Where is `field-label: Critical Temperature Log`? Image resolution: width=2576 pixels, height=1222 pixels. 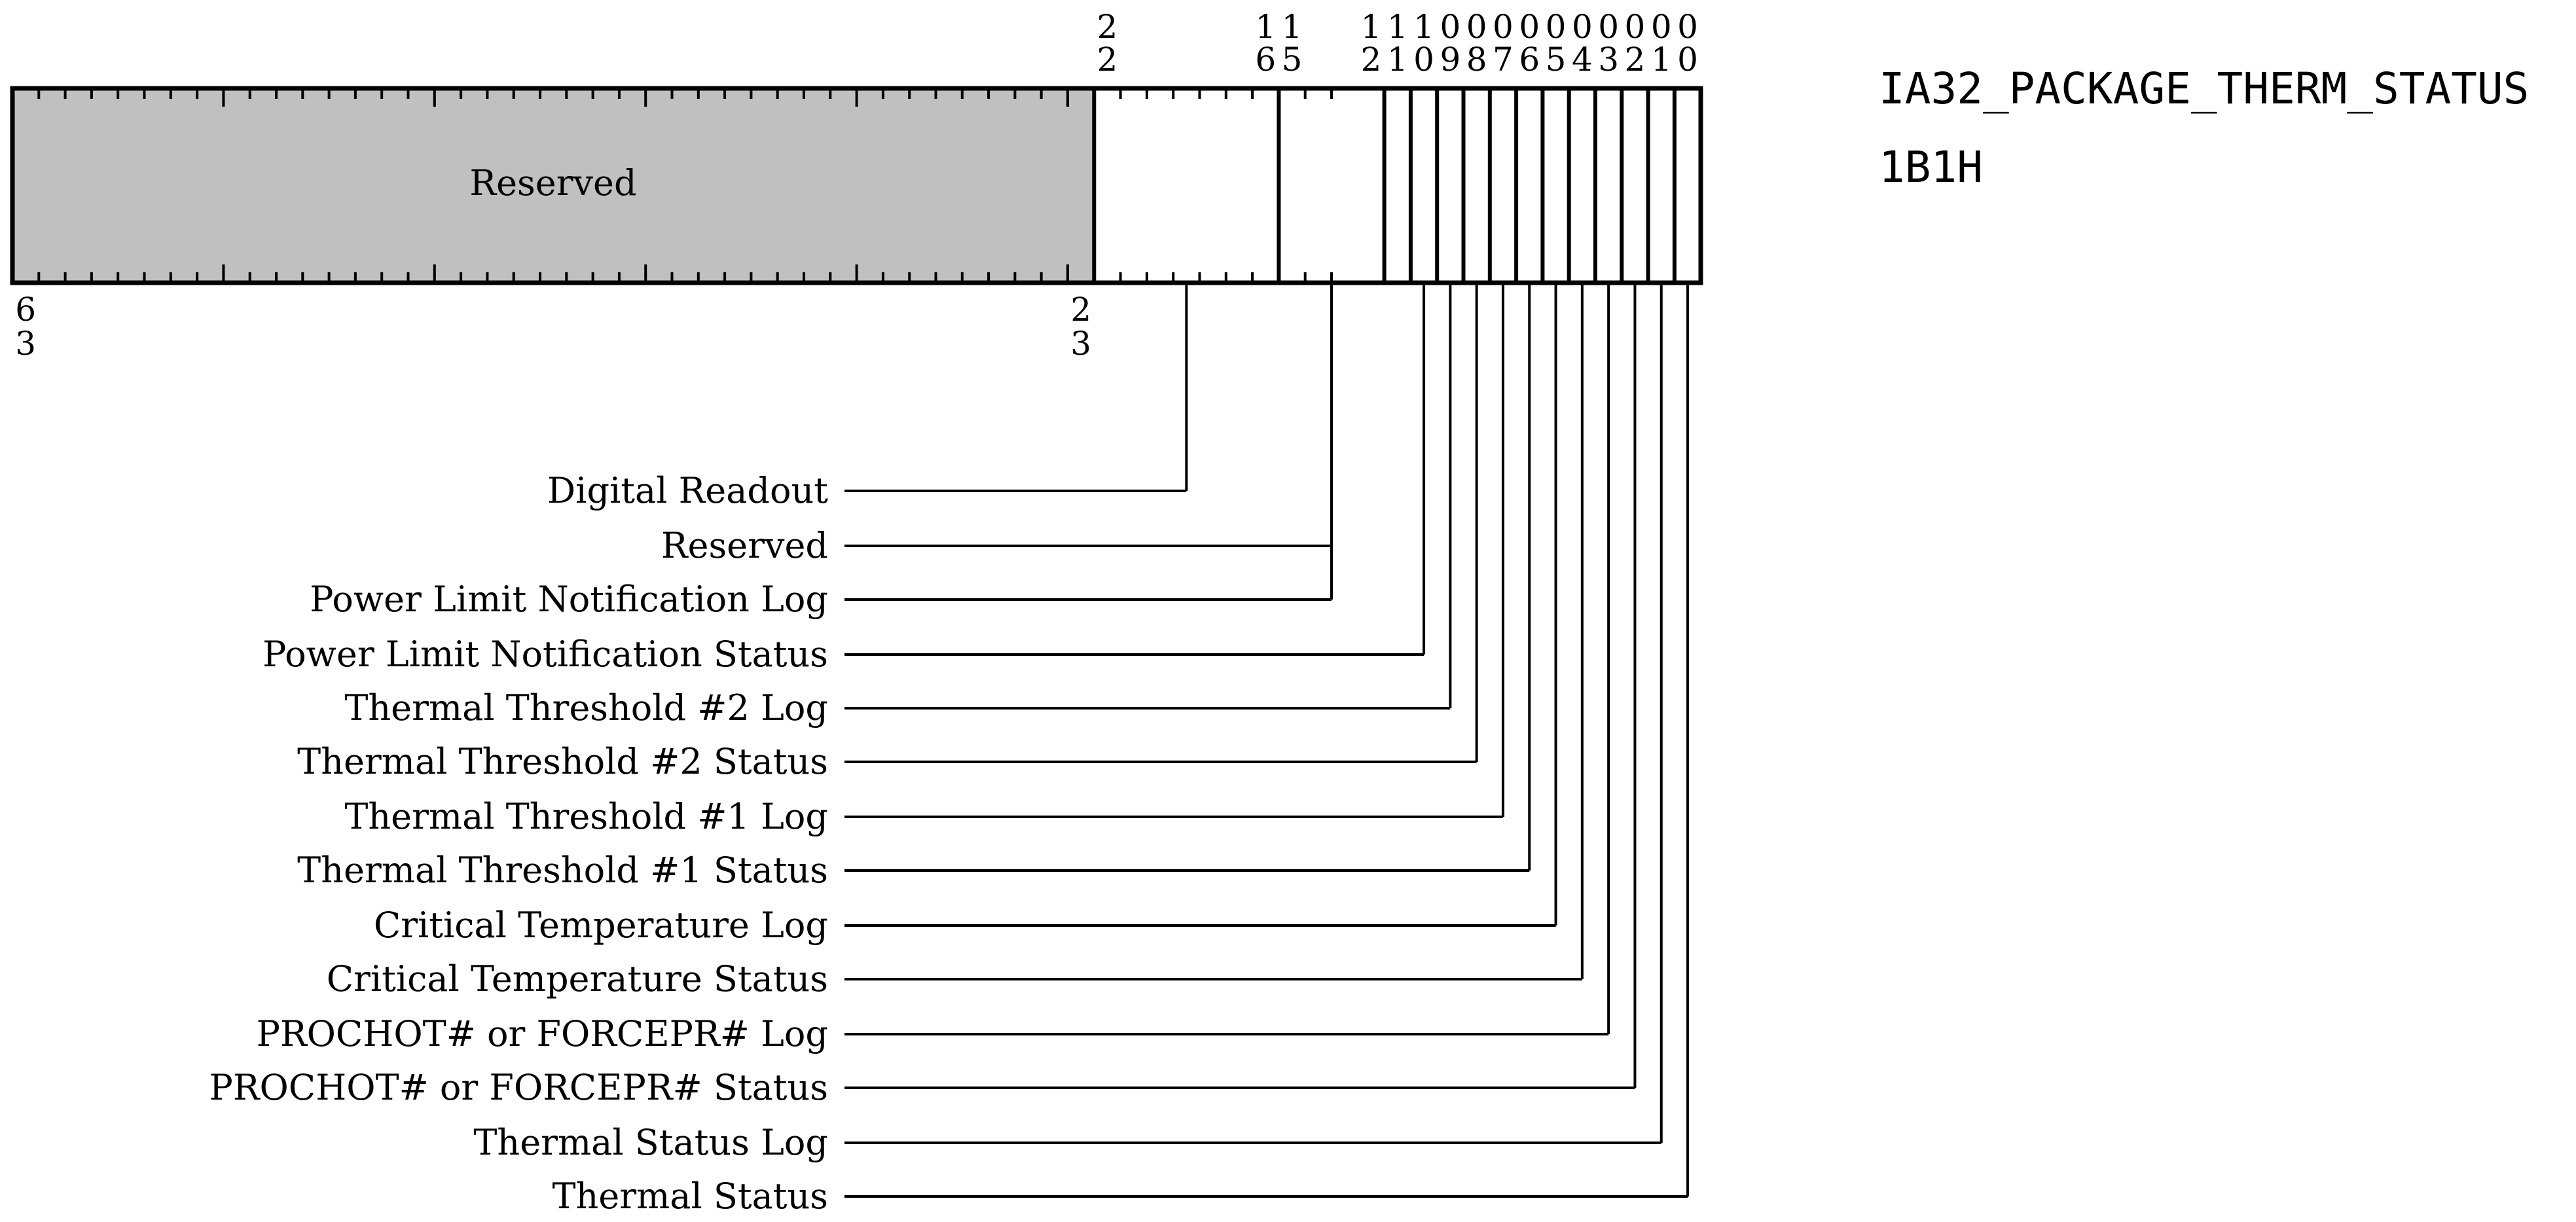 field-label: Critical Temperature Log is located at coordinates (601, 925).